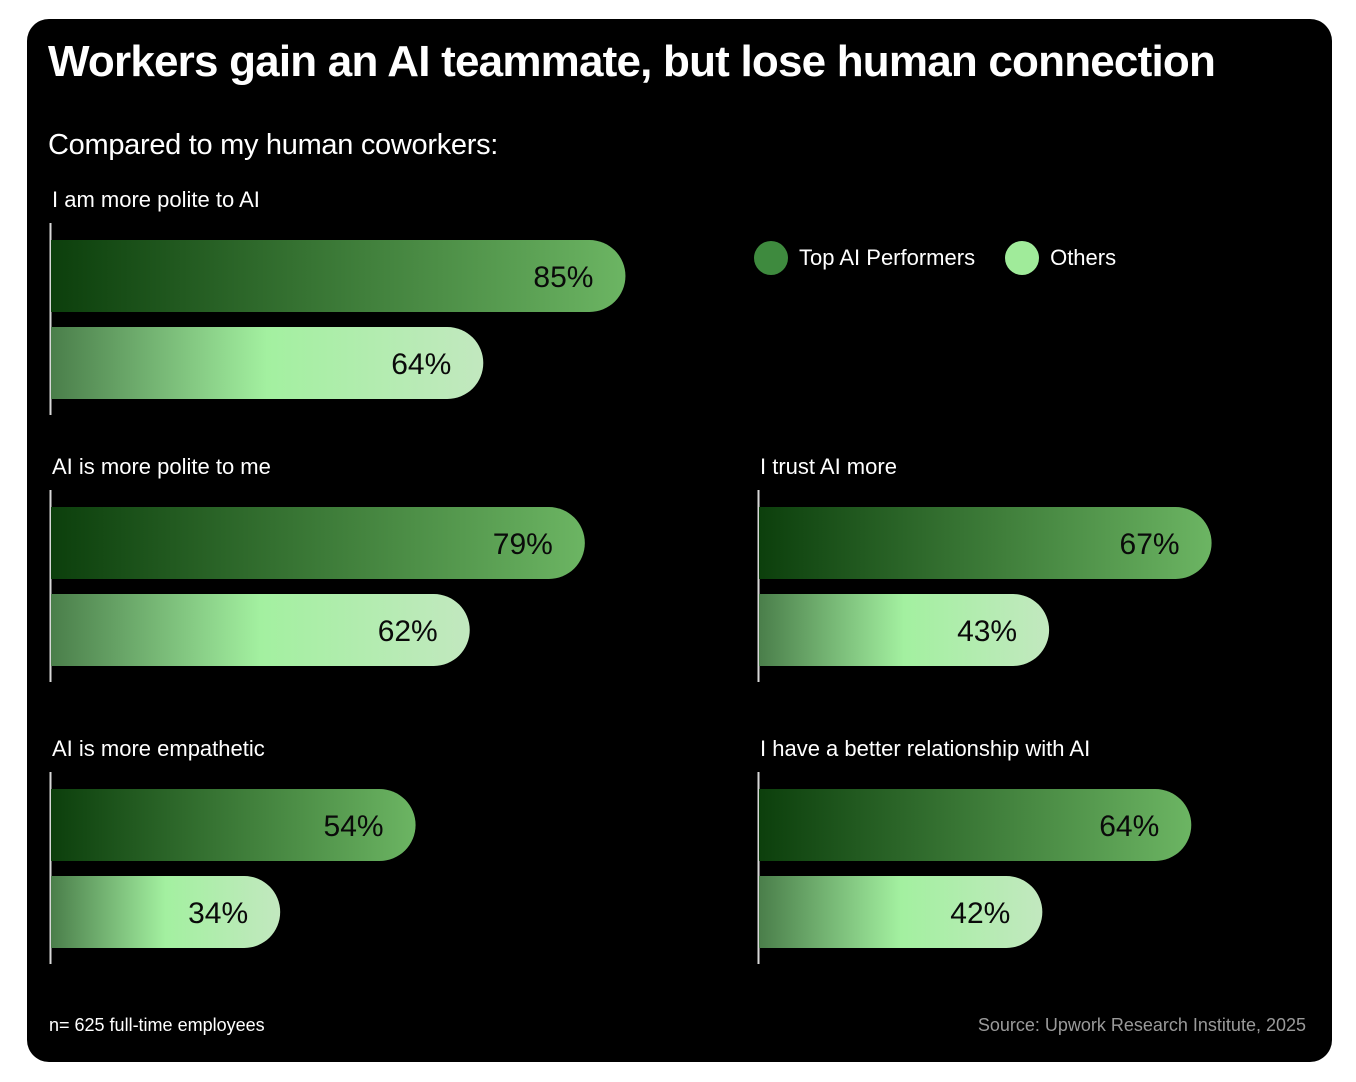  Describe the element at coordinates (260, 630) in the screenshot. I see `bar-ai-more-polite-others` at that location.